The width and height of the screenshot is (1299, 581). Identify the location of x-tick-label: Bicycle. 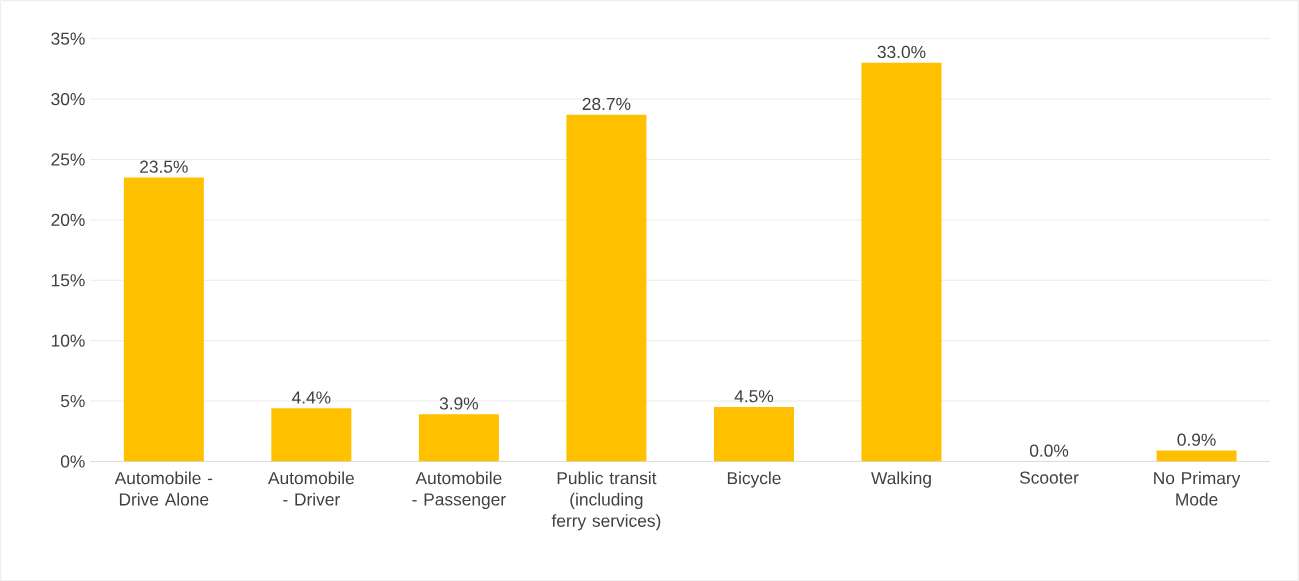
(754, 479).